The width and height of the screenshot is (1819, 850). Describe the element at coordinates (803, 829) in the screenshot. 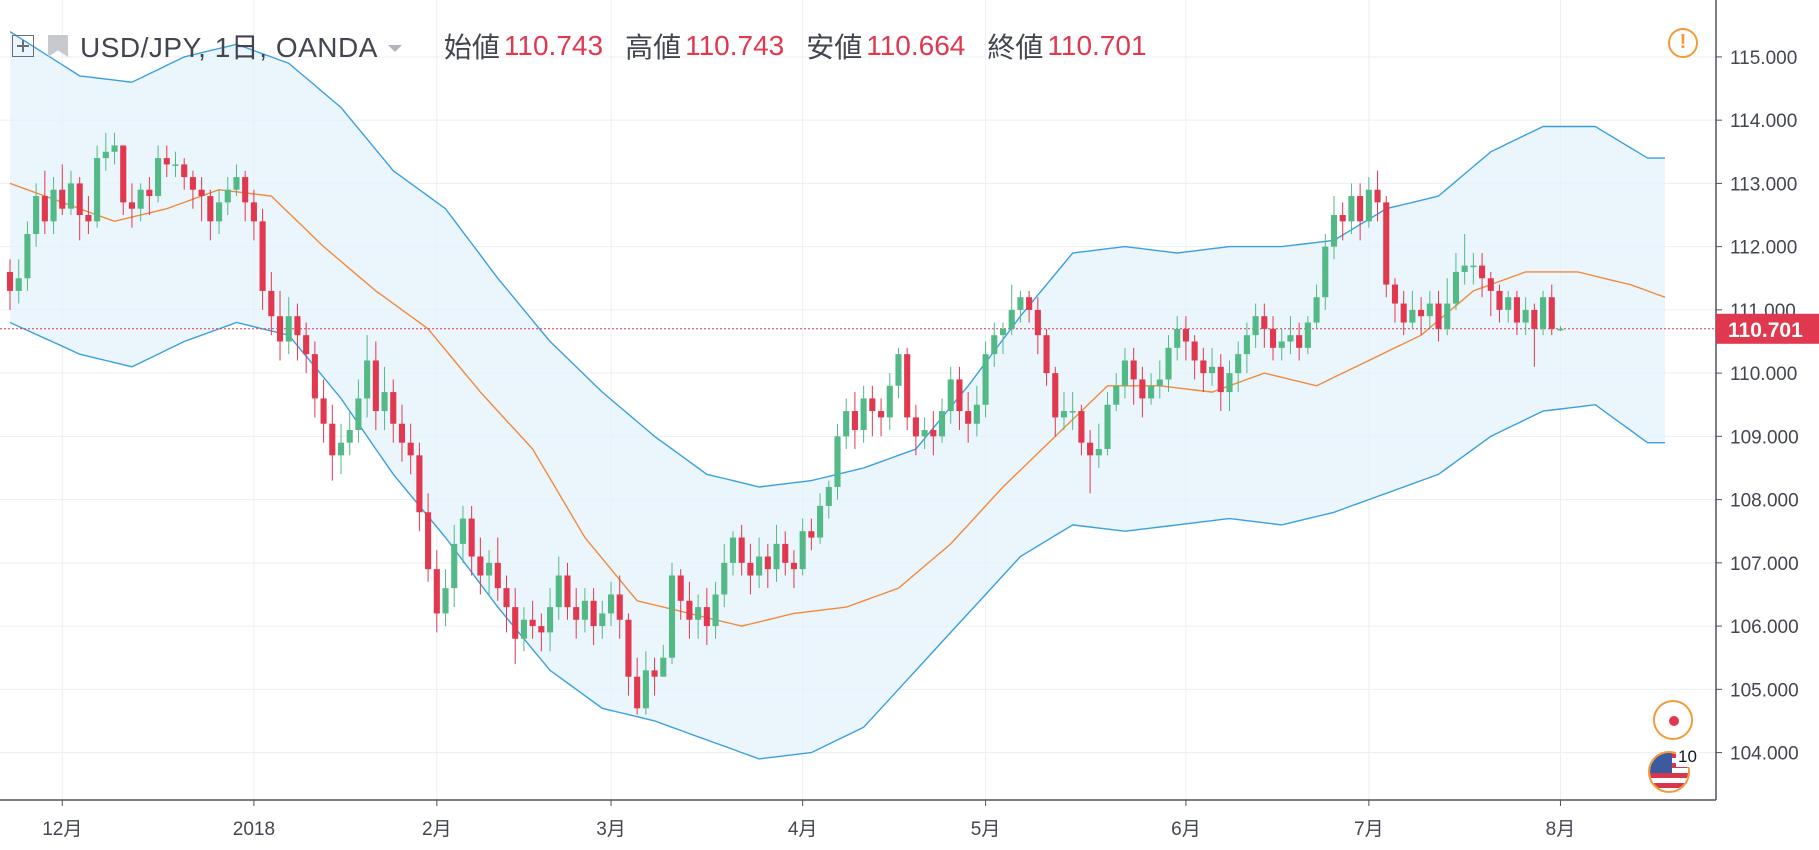

I see `time-tick-label: 4月` at that location.